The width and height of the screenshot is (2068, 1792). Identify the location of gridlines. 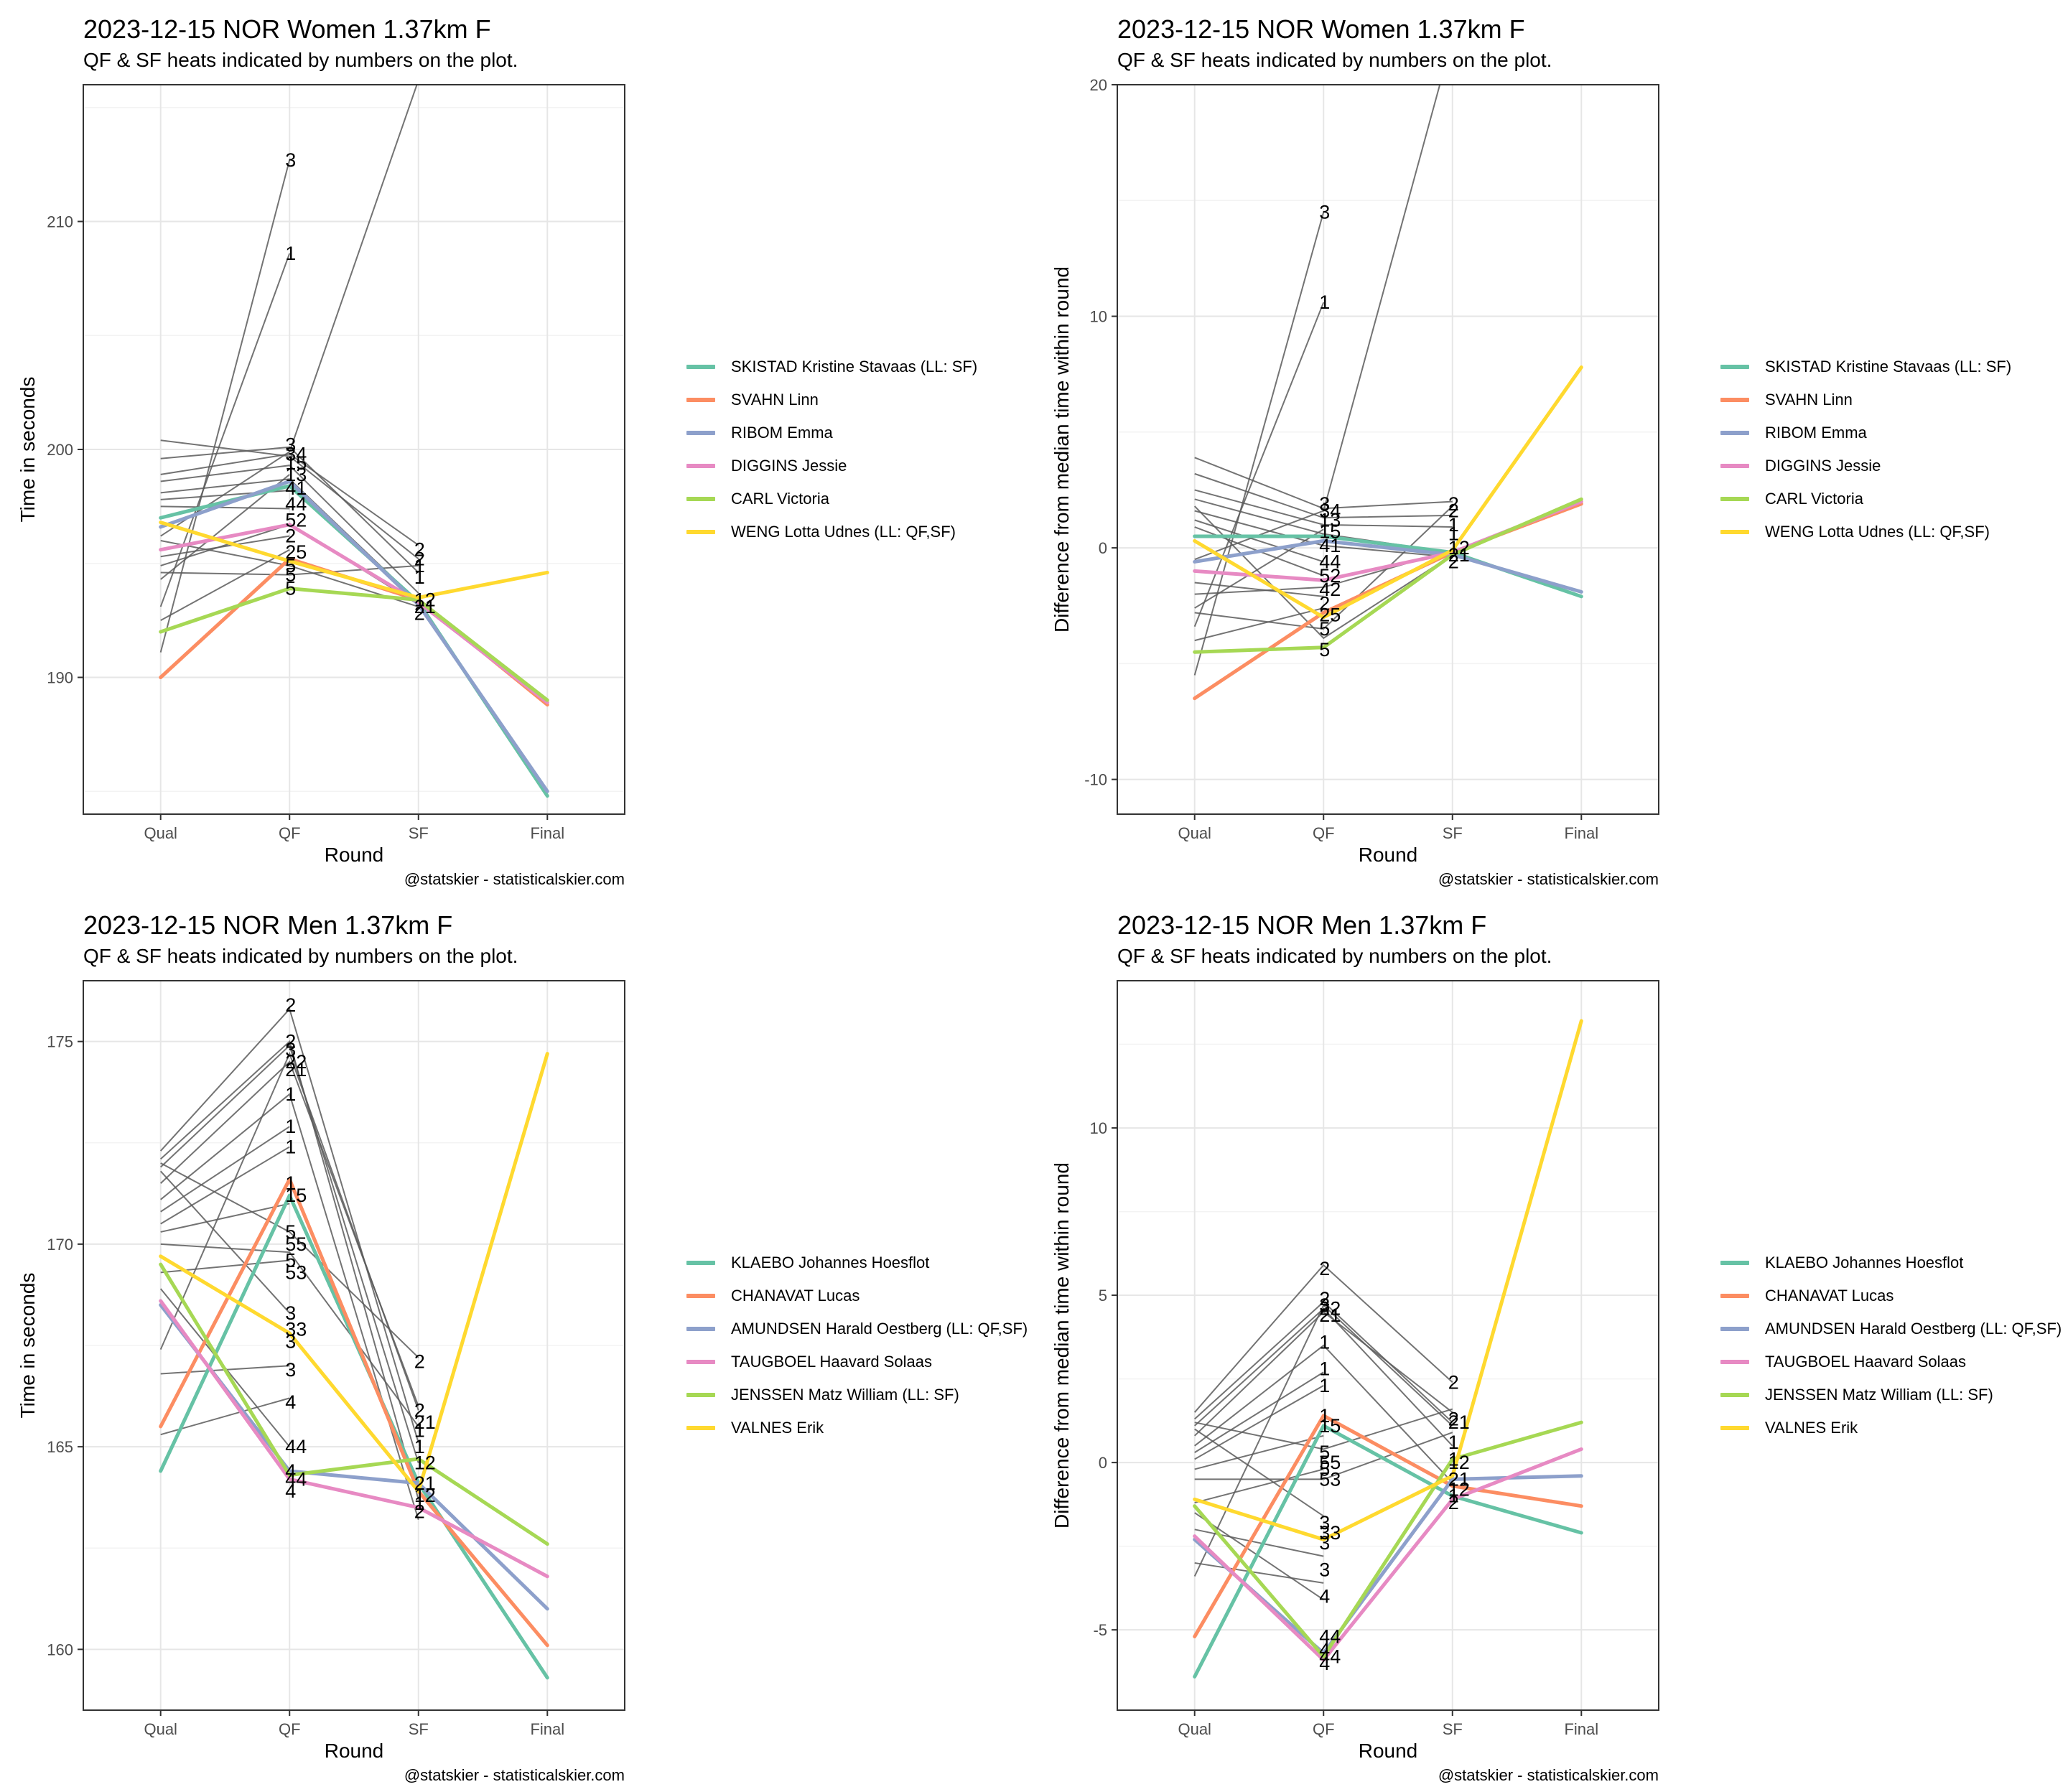
(354, 1345).